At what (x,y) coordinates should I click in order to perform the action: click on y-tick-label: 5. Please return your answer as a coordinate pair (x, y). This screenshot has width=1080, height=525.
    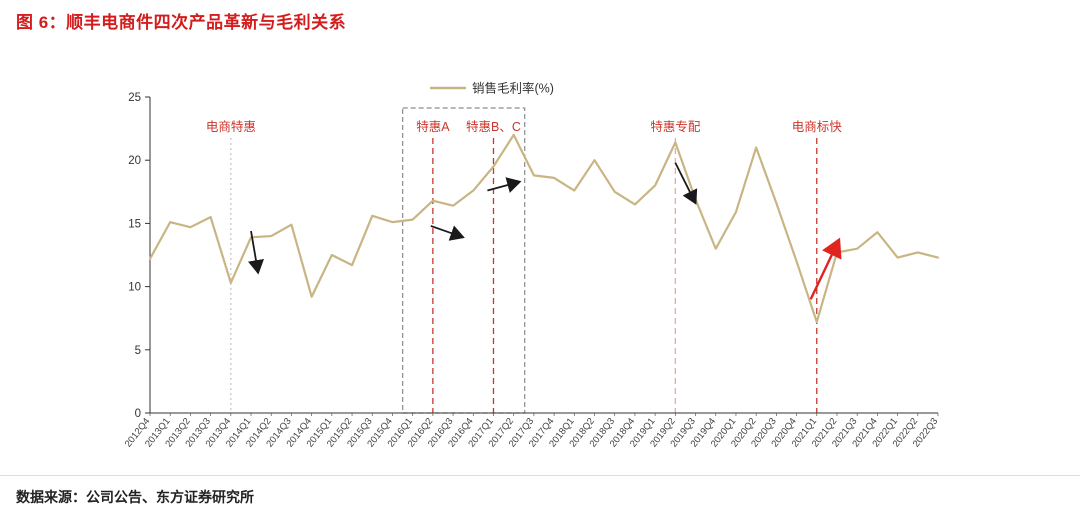
    Looking at the image, I should click on (138, 351).